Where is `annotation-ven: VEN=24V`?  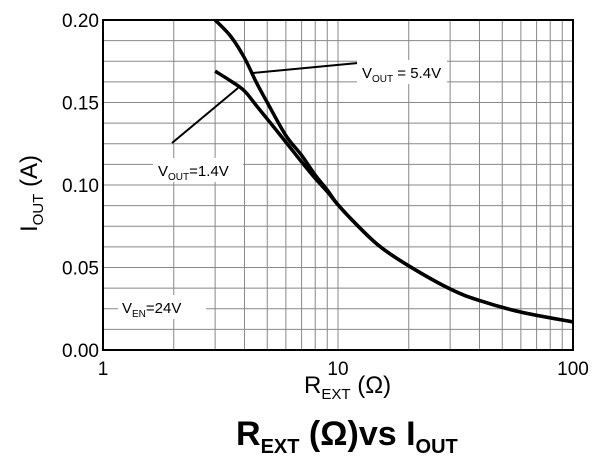 annotation-ven: VEN=24V is located at coordinates (151, 310).